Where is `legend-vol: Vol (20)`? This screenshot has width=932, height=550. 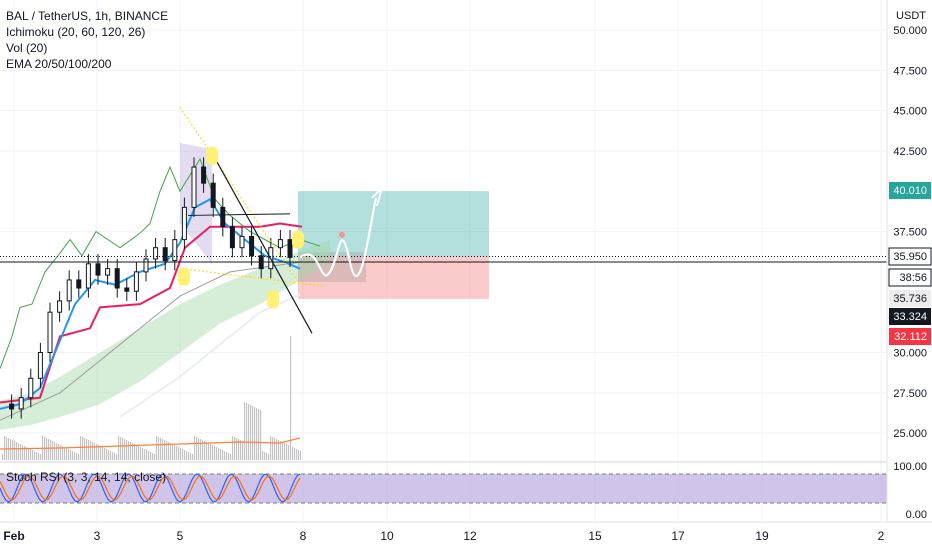
legend-vol: Vol (20) is located at coordinates (27, 48).